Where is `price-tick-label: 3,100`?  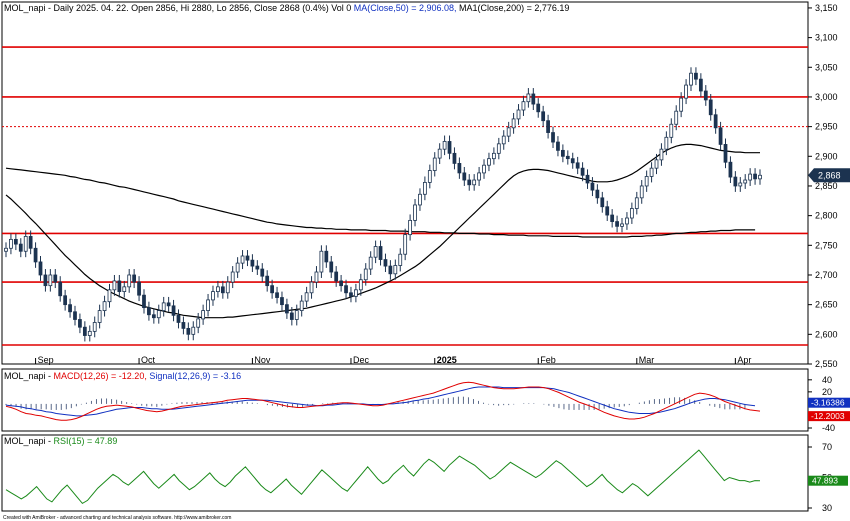
price-tick-label: 3,100 is located at coordinates (826, 38).